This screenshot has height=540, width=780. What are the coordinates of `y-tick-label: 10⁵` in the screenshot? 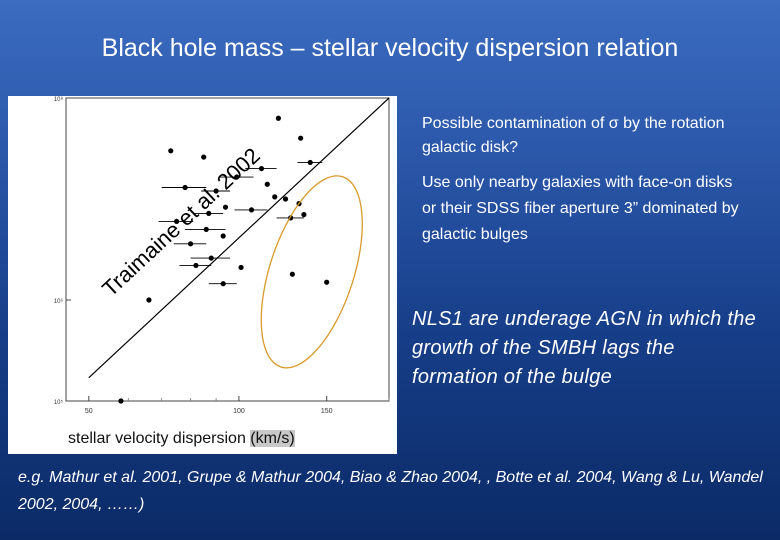 It's located at (59, 402).